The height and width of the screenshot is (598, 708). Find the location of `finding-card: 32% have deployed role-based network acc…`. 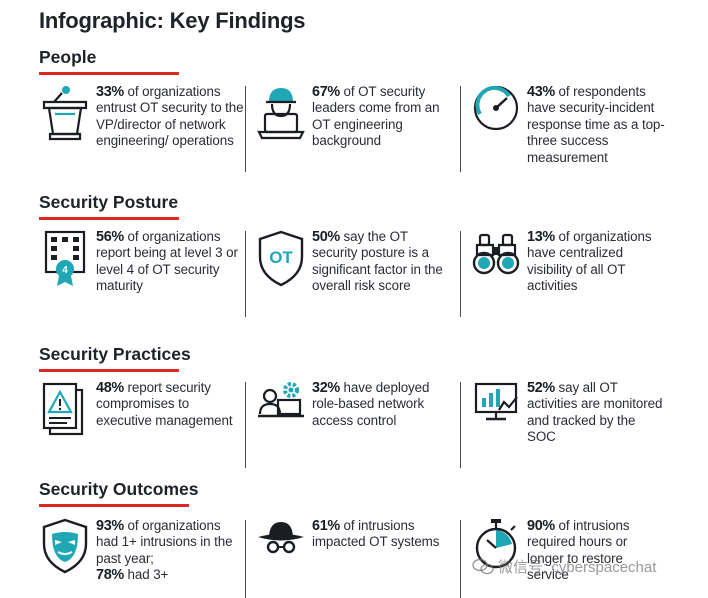

finding-card: 32% have deployed role-based network acc… is located at coordinates (356, 410).